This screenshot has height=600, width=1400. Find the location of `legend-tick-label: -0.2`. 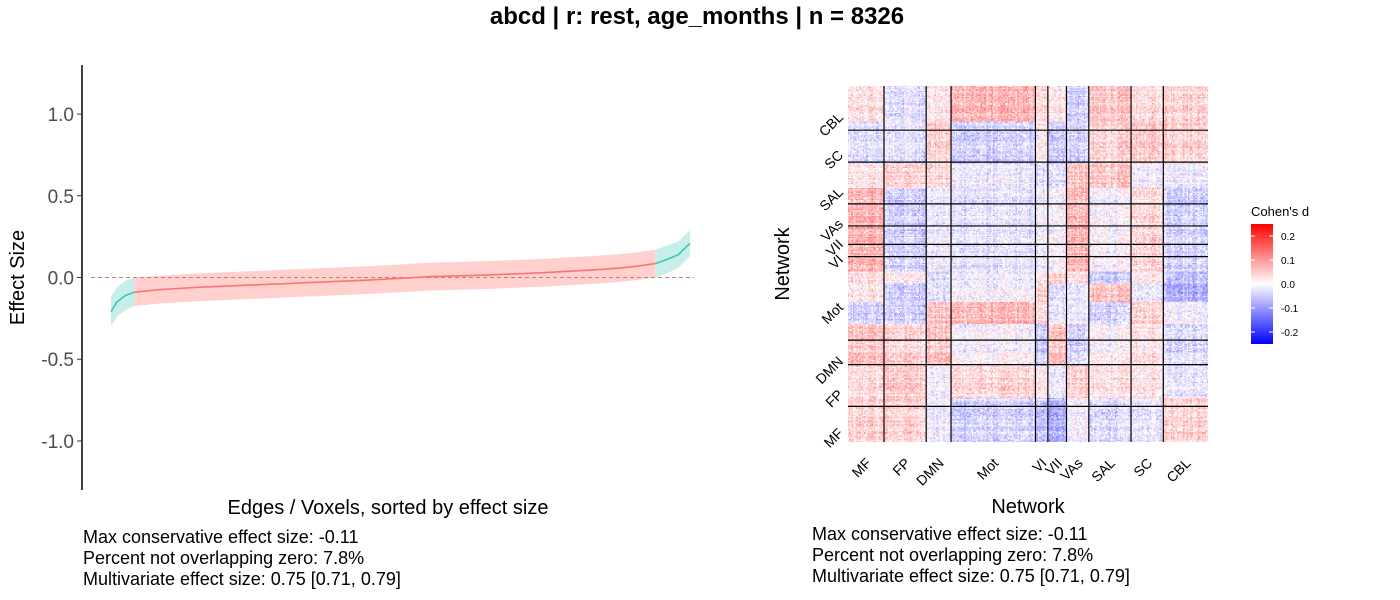

legend-tick-label: -0.2 is located at coordinates (1290, 333).